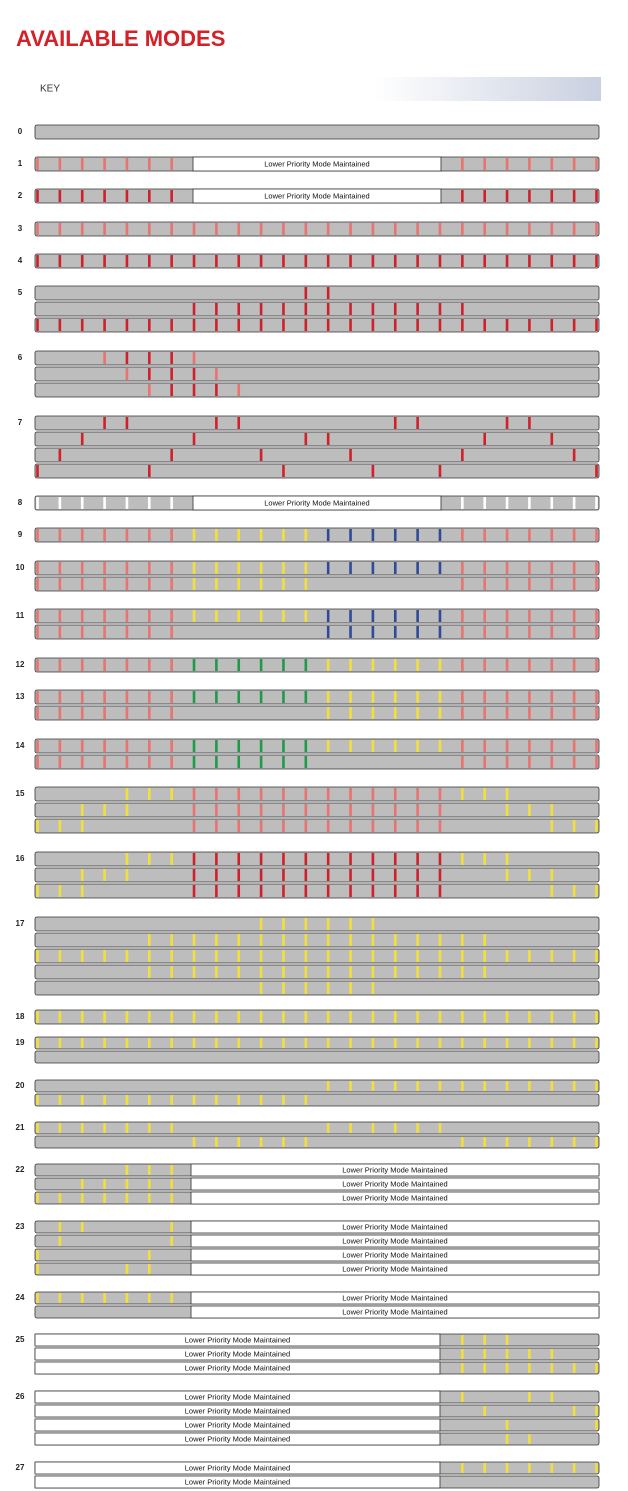  I want to click on mode-number: 15, so click(20, 793).